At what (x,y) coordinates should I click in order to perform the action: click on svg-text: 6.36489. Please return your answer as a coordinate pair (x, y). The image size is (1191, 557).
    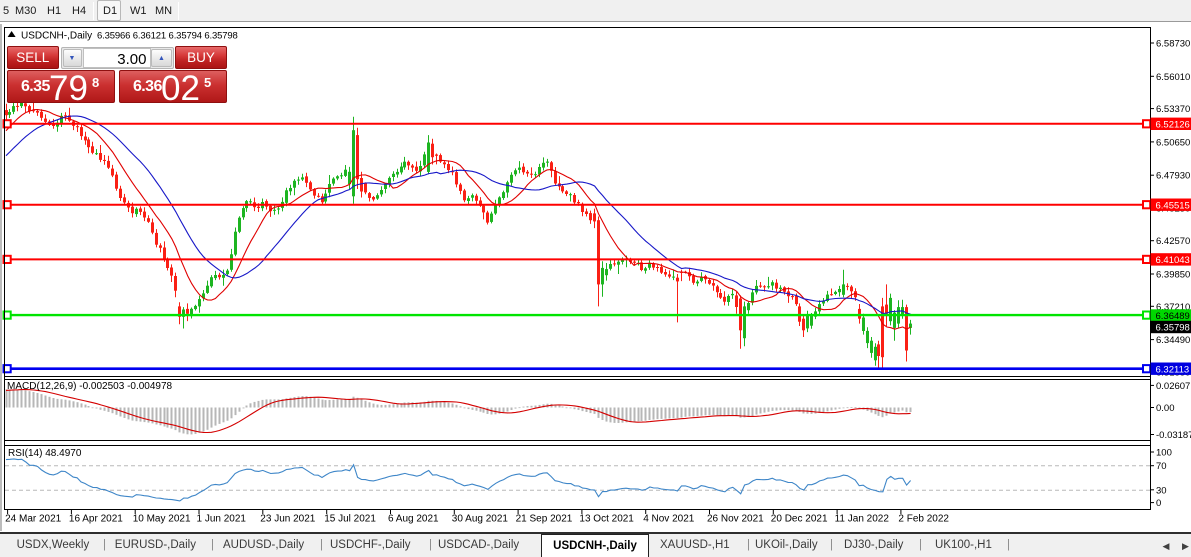
    Looking at the image, I should click on (1173, 316).